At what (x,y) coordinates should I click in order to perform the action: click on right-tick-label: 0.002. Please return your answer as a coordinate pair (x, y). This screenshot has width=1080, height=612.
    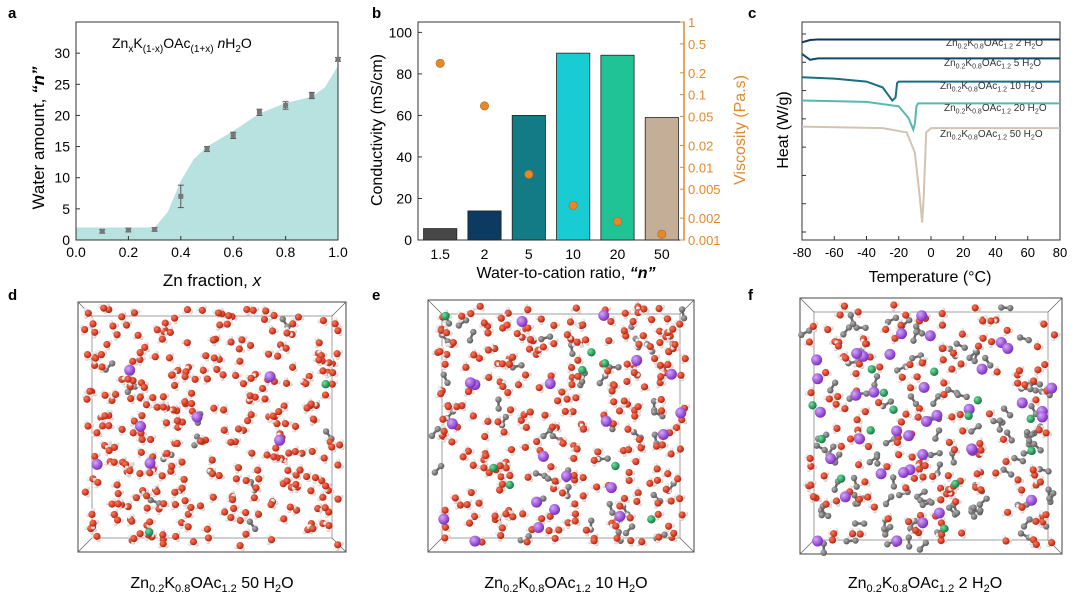
    Looking at the image, I should click on (704, 218).